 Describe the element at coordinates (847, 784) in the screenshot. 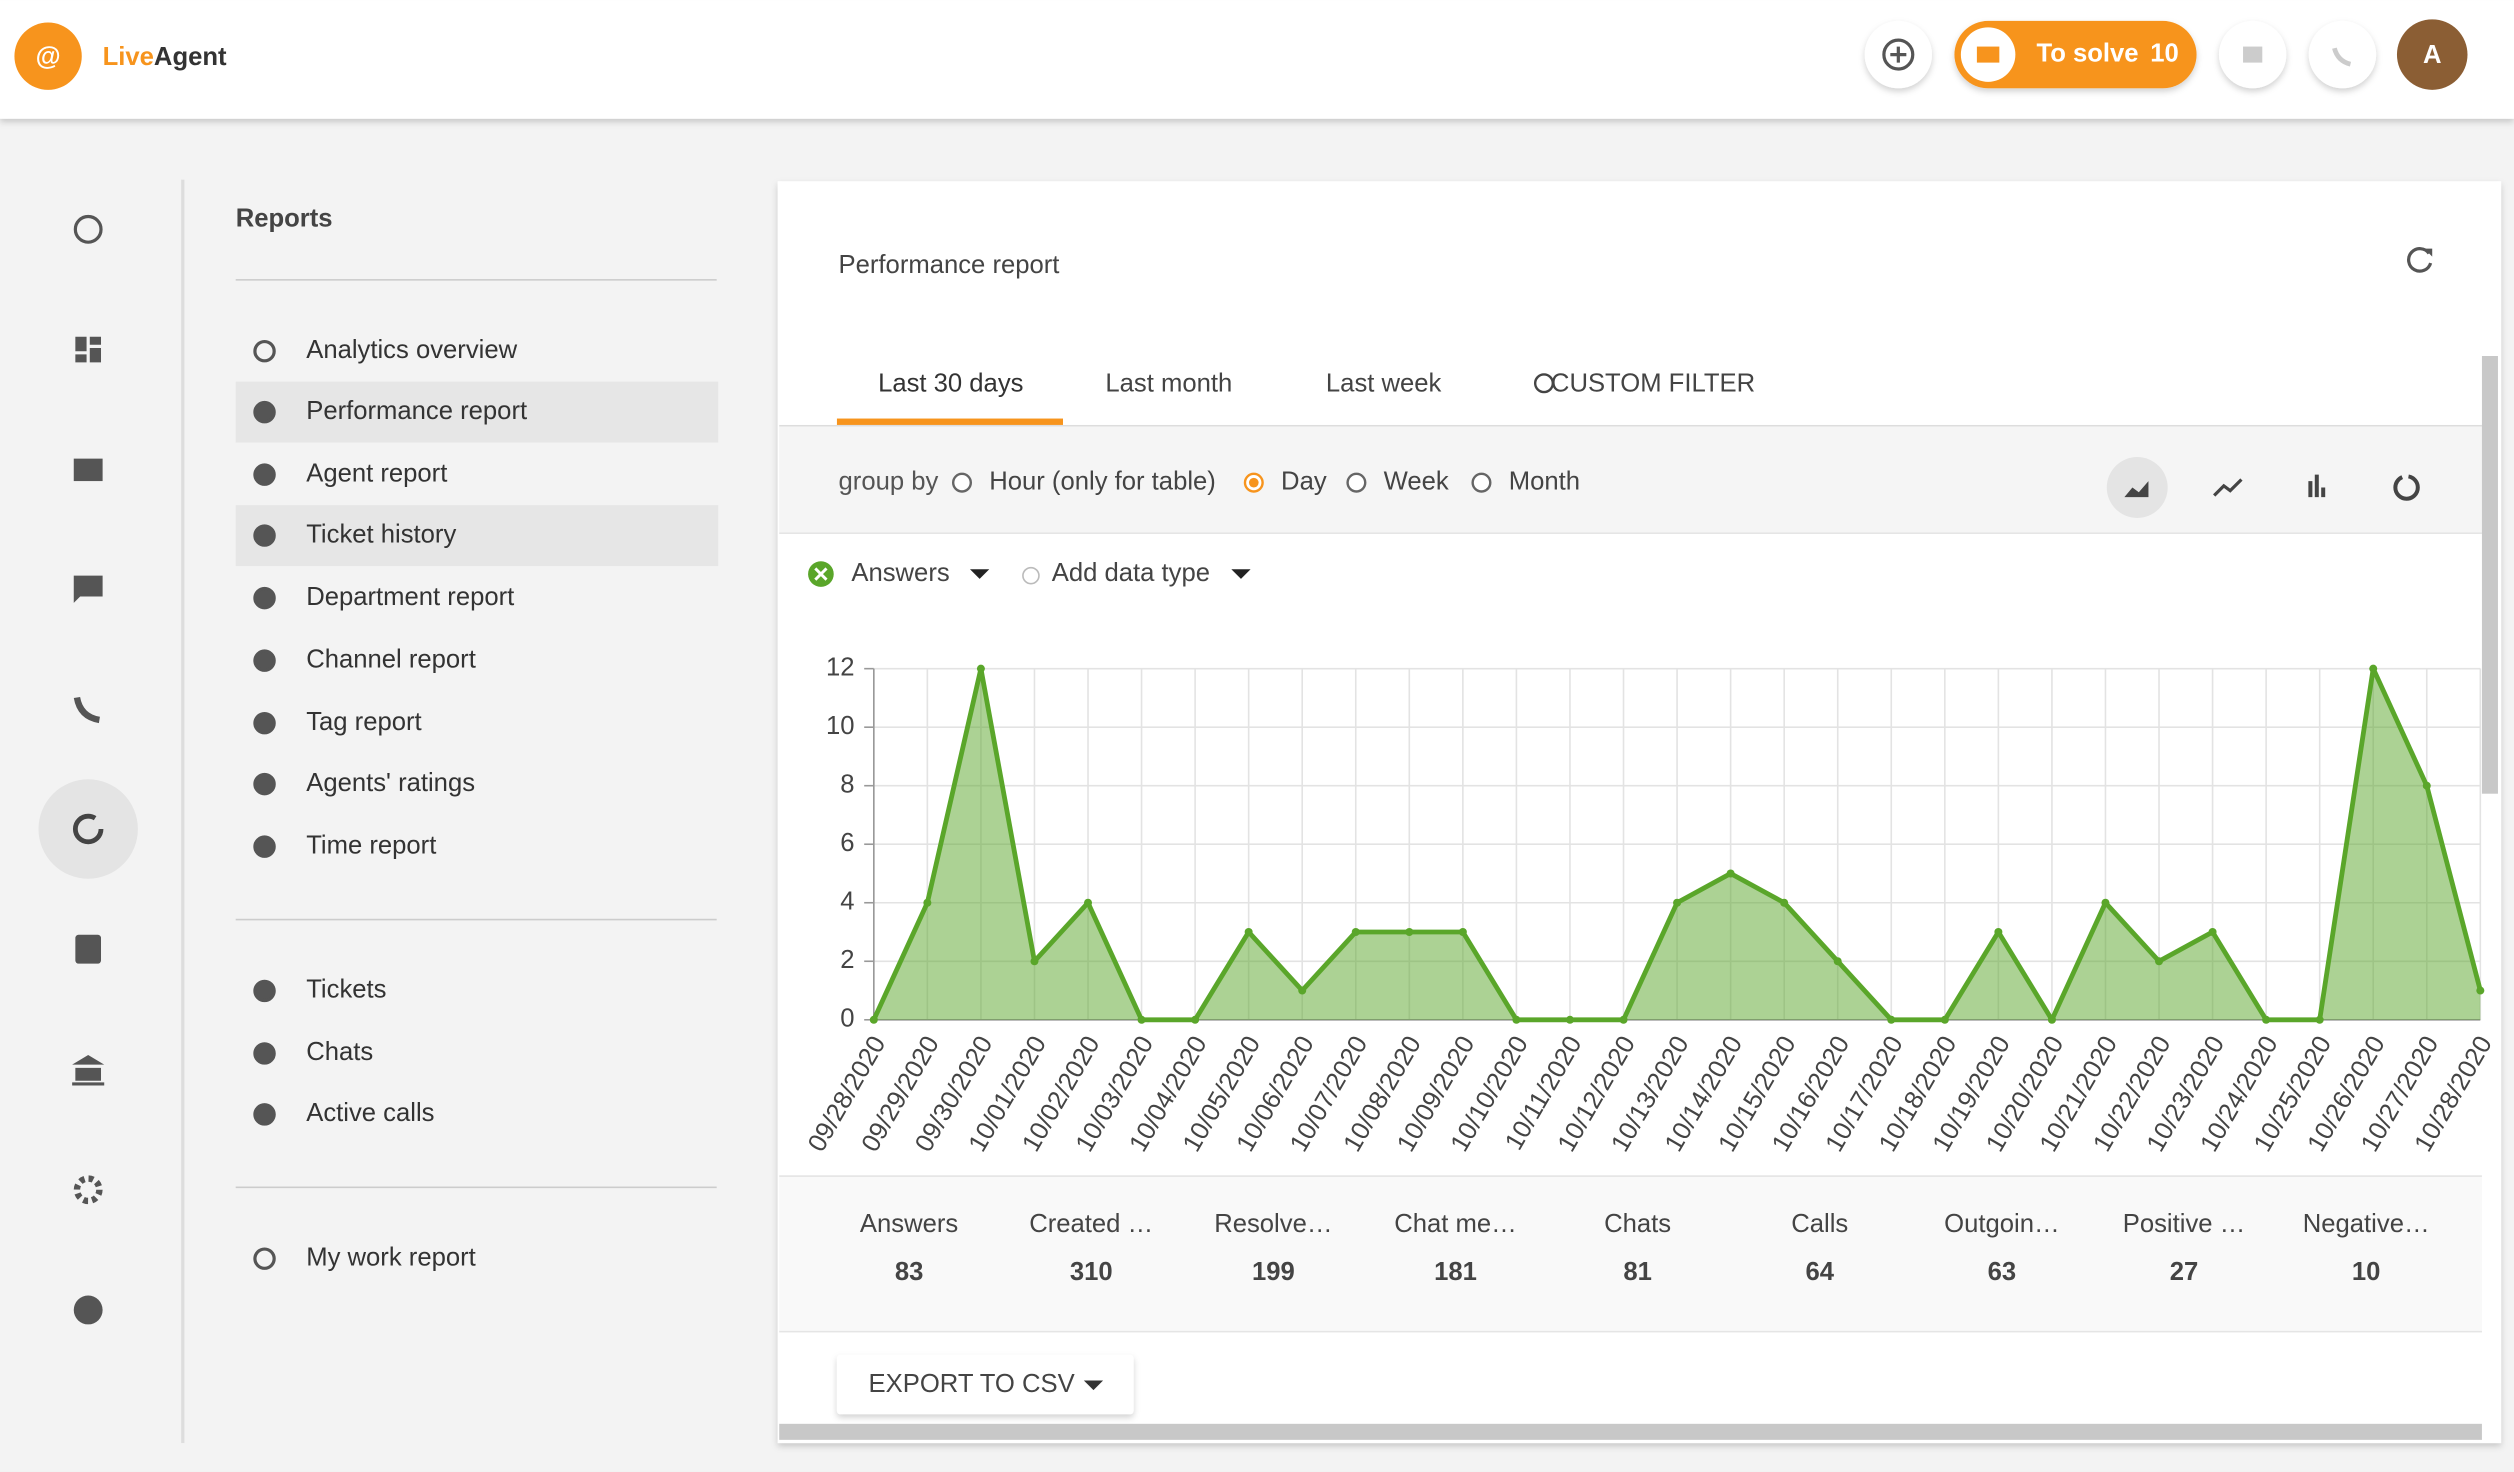

I see `y-tick-label: 8` at that location.